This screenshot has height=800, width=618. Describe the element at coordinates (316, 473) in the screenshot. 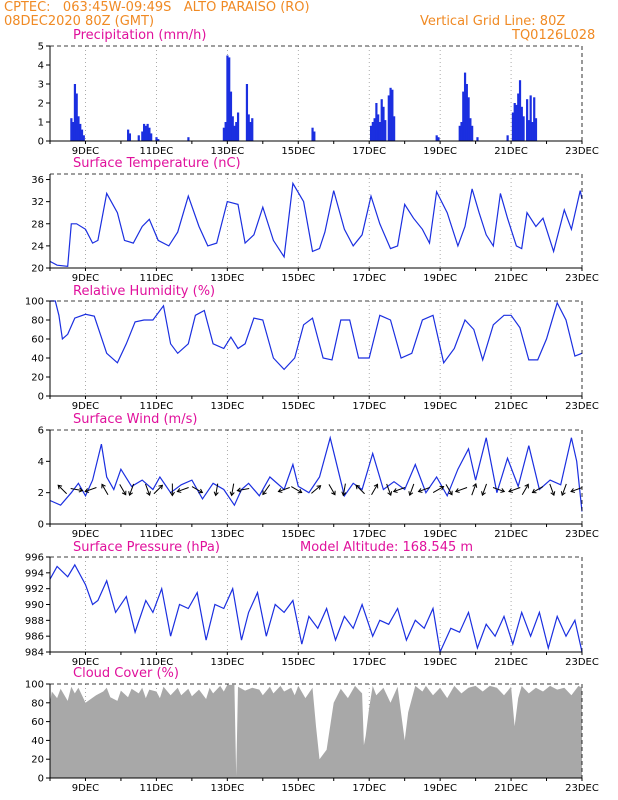

I see `wind-line` at that location.